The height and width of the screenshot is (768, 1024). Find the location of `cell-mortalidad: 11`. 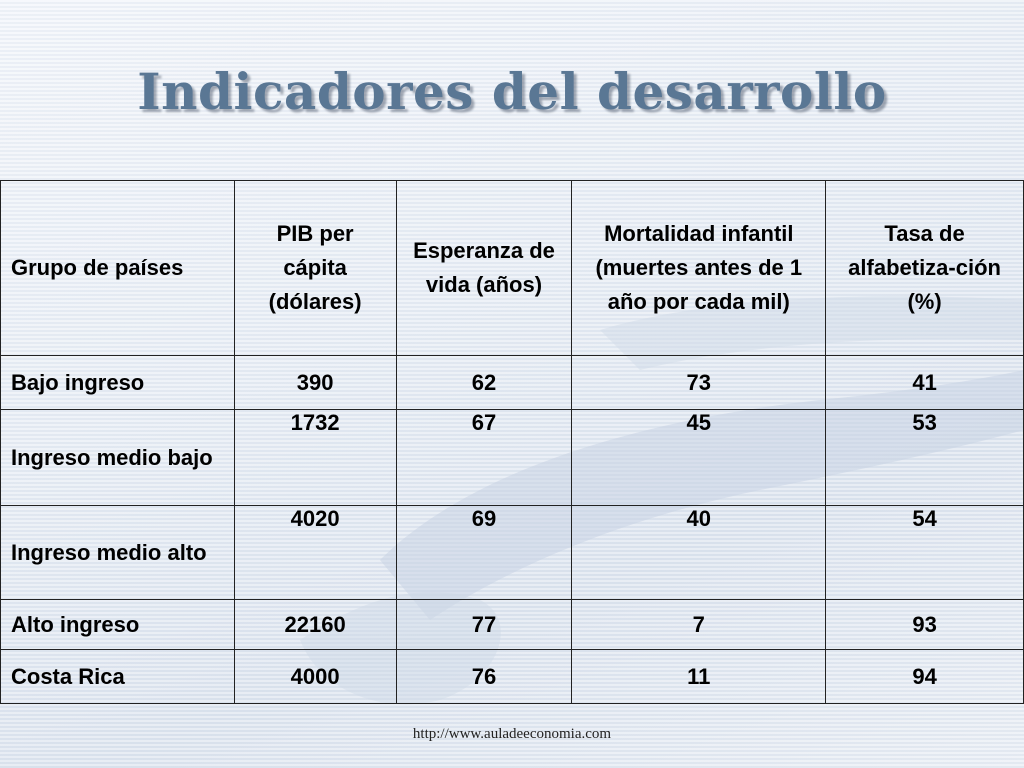

cell-mortalidad: 11 is located at coordinates (699, 676).